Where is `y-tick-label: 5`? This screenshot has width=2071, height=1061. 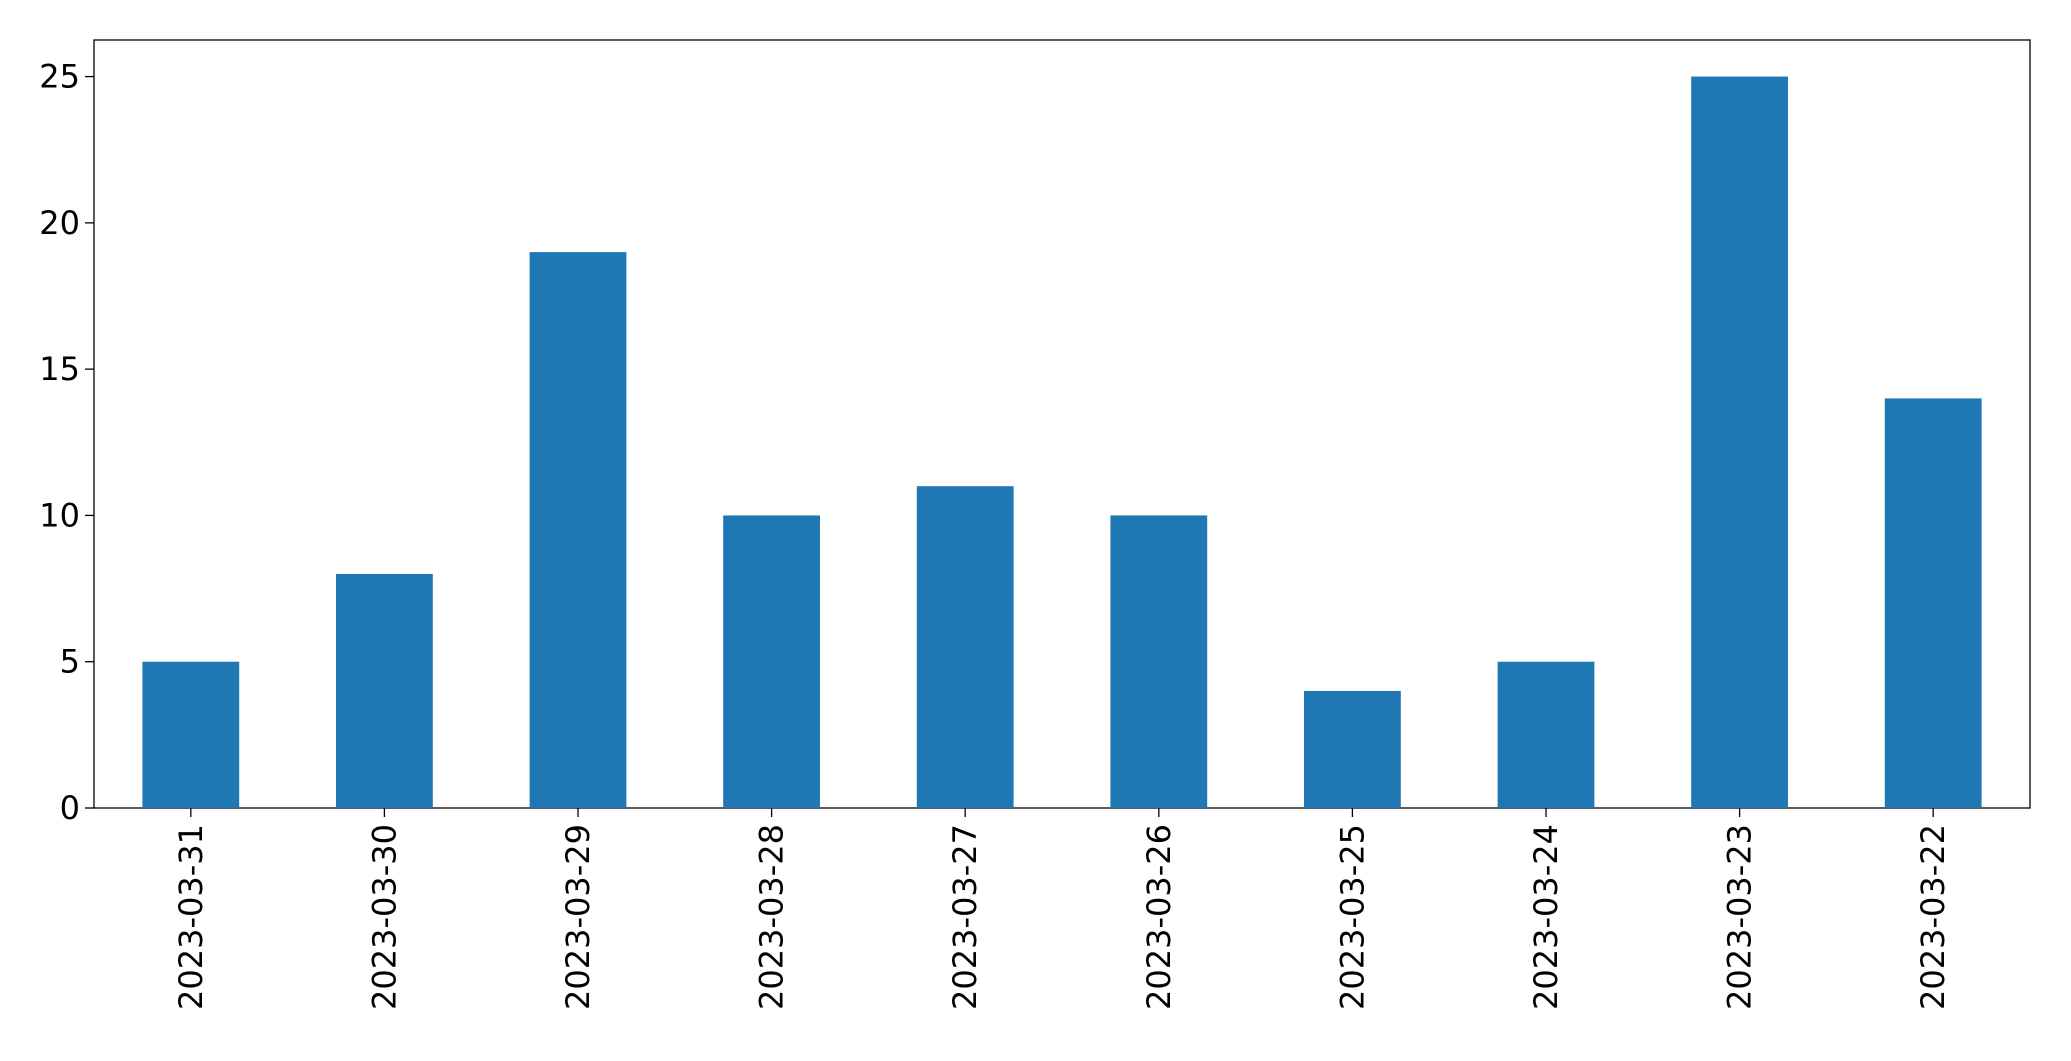
y-tick-label: 5 is located at coordinates (70, 662).